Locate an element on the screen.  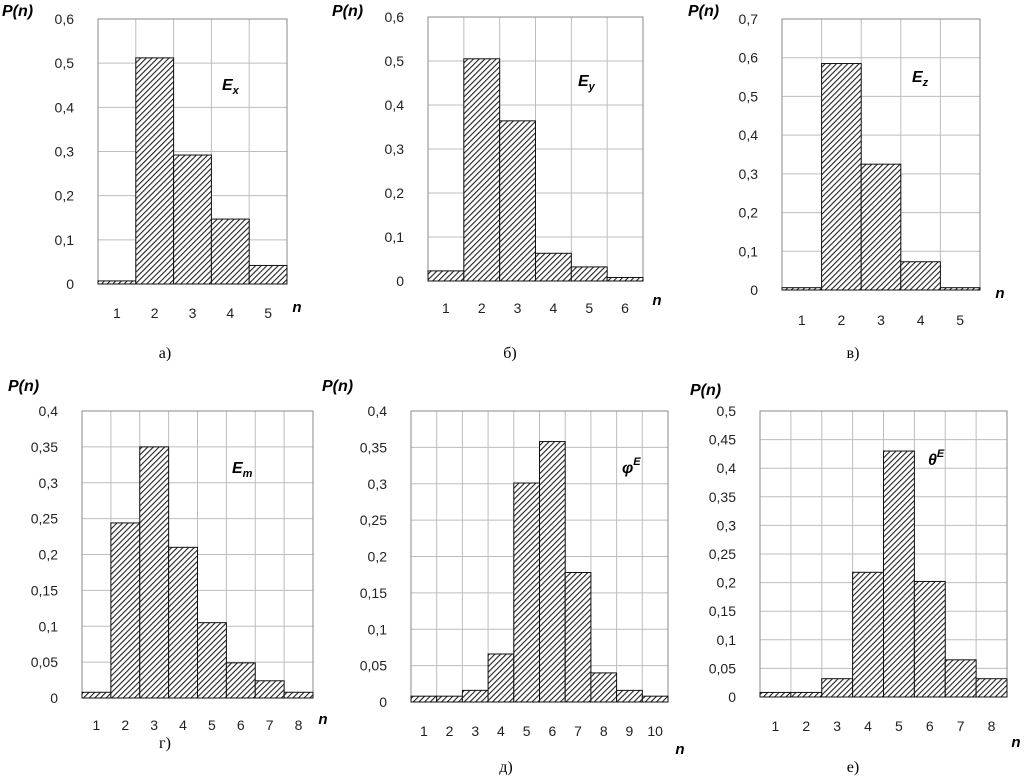
panel-caption: а) is located at coordinates (165, 353).